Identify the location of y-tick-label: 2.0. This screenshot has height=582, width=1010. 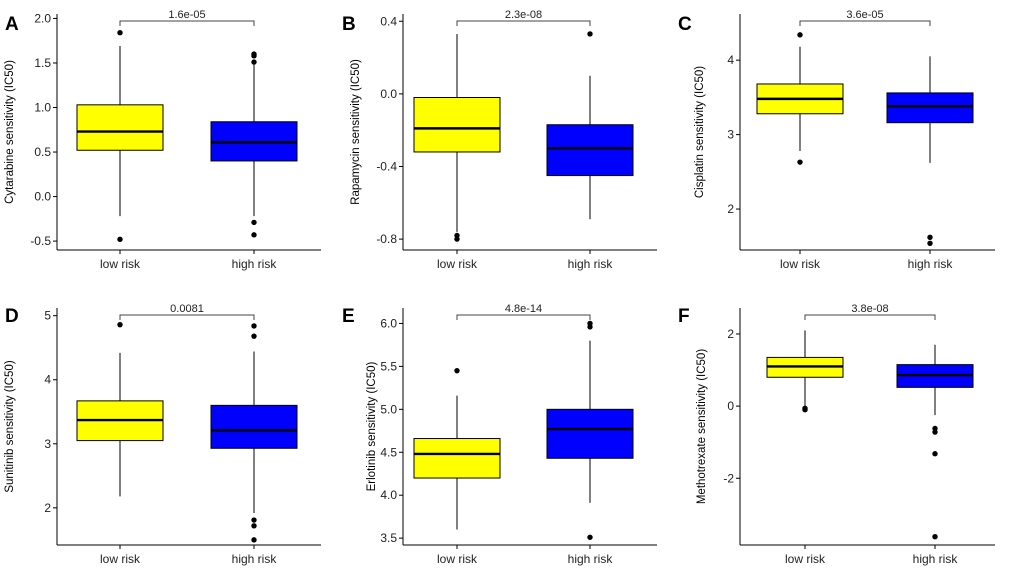
(42, 18).